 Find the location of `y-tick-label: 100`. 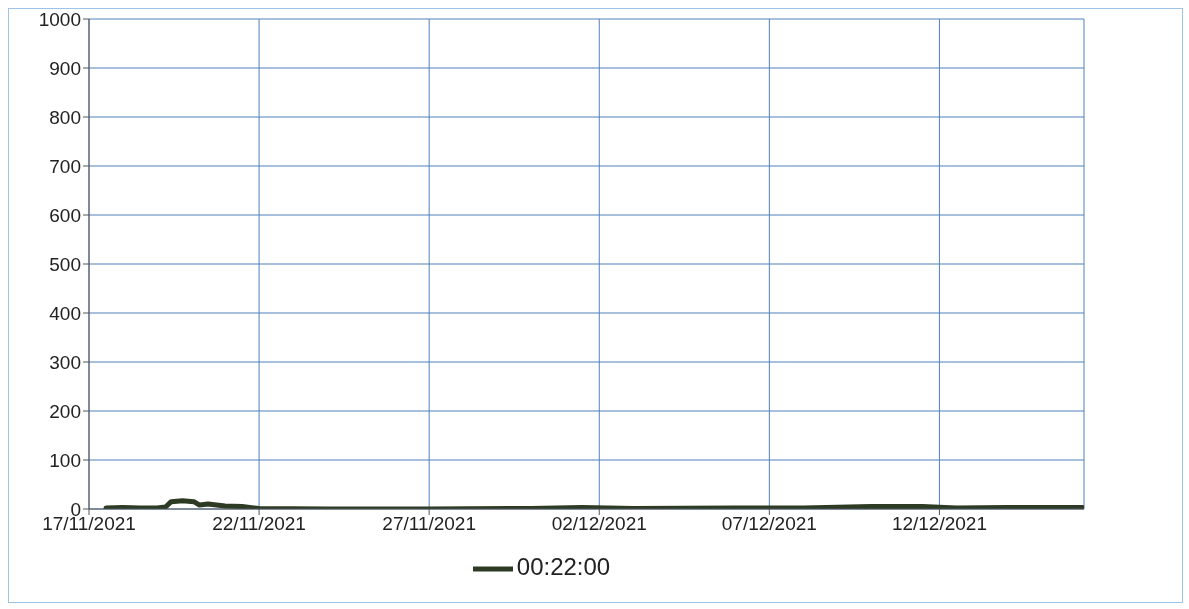

y-tick-label: 100 is located at coordinates (65, 460).